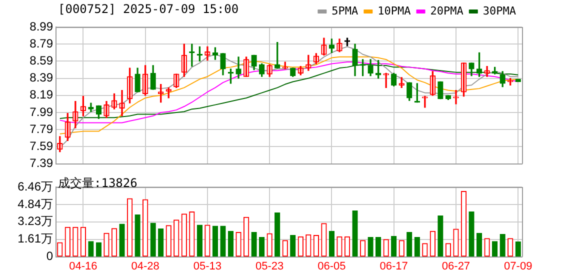  What do you see at coordinates (345, 11) in the screenshot?
I see `legend-label: 5PMA` at bounding box center [345, 11].